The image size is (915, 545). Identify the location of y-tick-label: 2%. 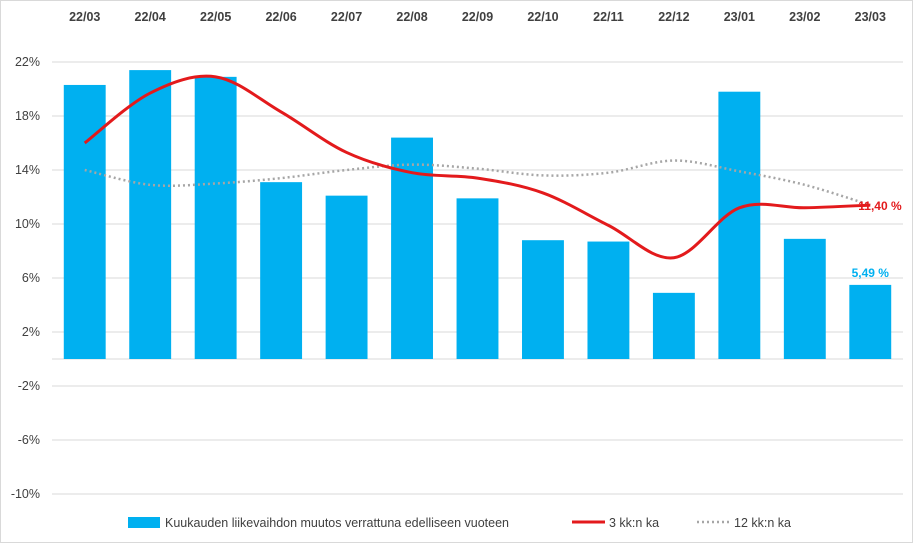
(31, 332).